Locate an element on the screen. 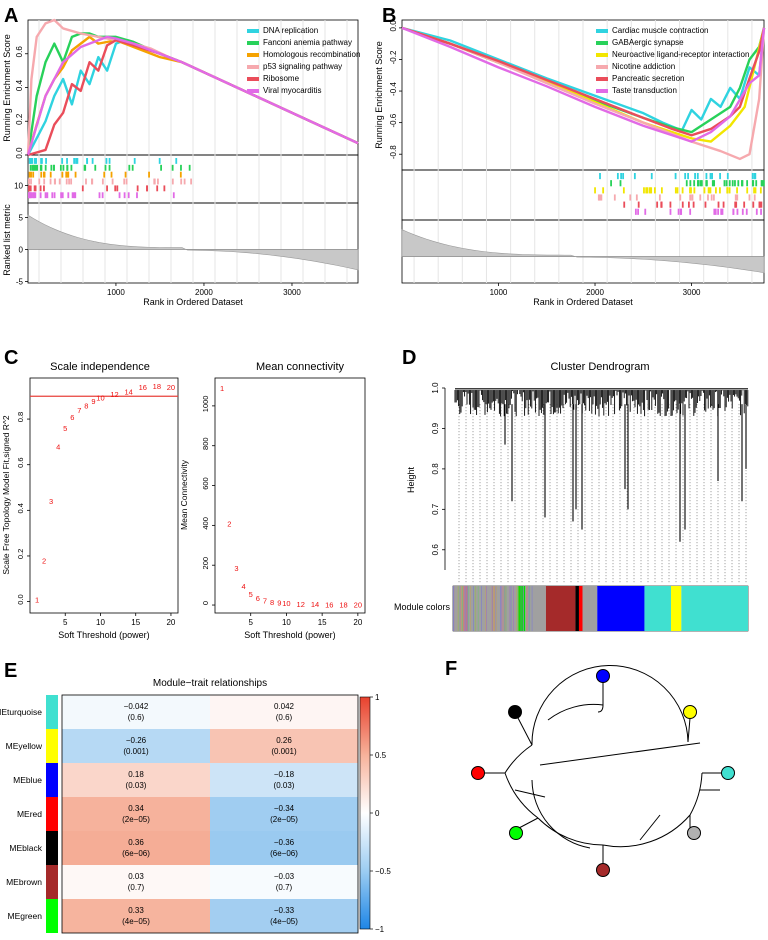  es-line-taste-transduction is located at coordinates (583, 84).